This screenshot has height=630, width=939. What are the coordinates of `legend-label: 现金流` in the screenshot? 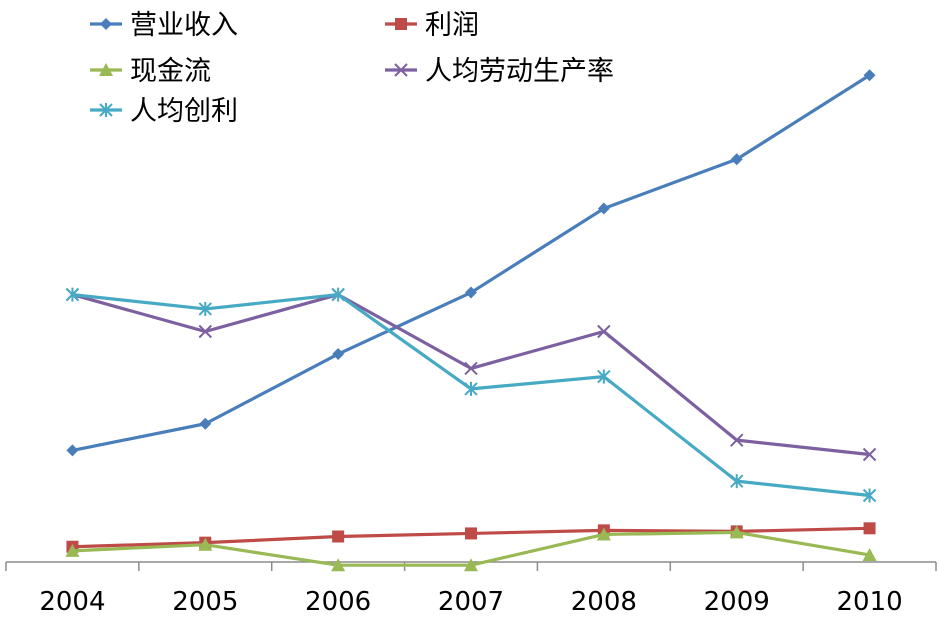 It's located at (170, 71).